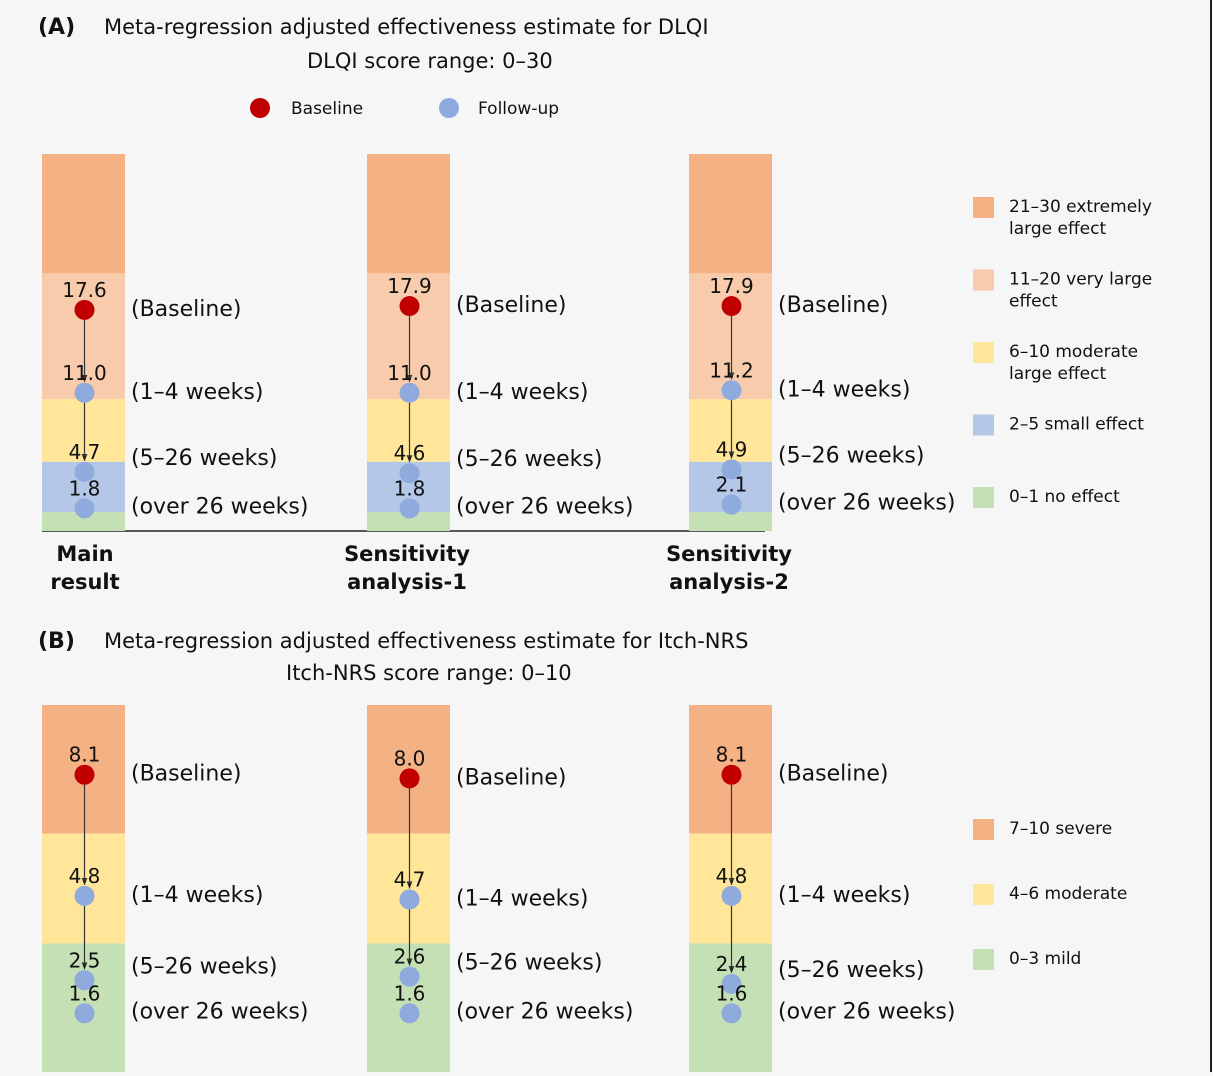 The width and height of the screenshot is (1213, 1076). I want to click on legend-followup-label: Follow-up, so click(518, 109).